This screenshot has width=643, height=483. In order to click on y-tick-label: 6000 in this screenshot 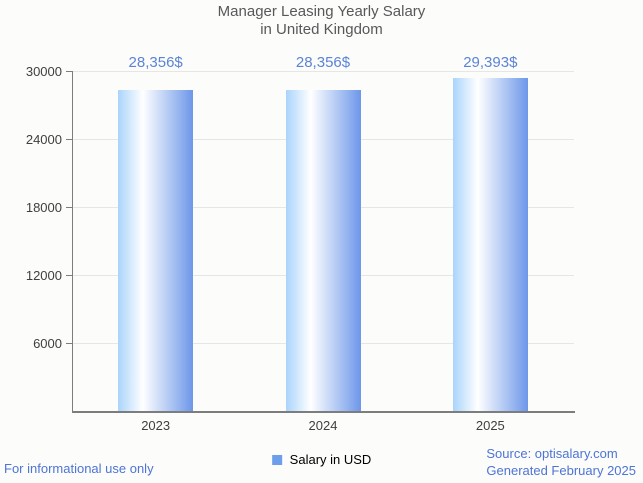, I will do `click(47, 343)`.